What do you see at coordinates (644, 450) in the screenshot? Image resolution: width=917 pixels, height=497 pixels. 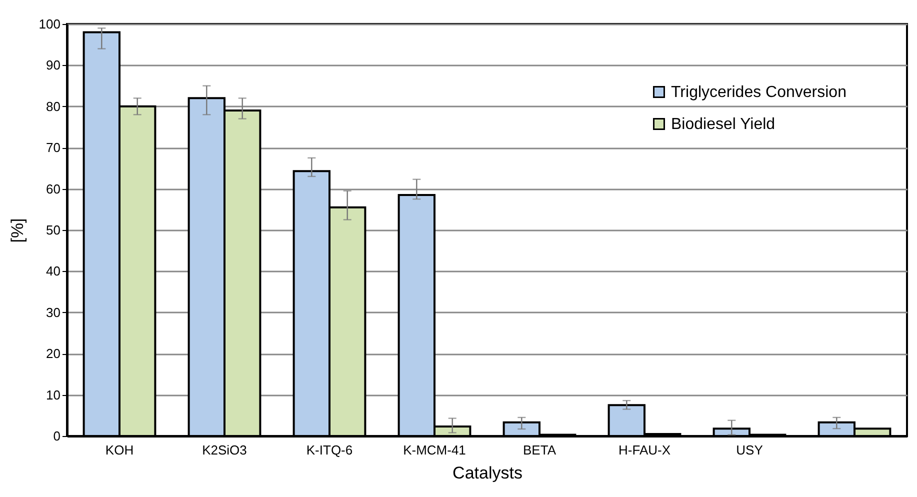 I see `x-tick-label: H-FAU-X` at bounding box center [644, 450].